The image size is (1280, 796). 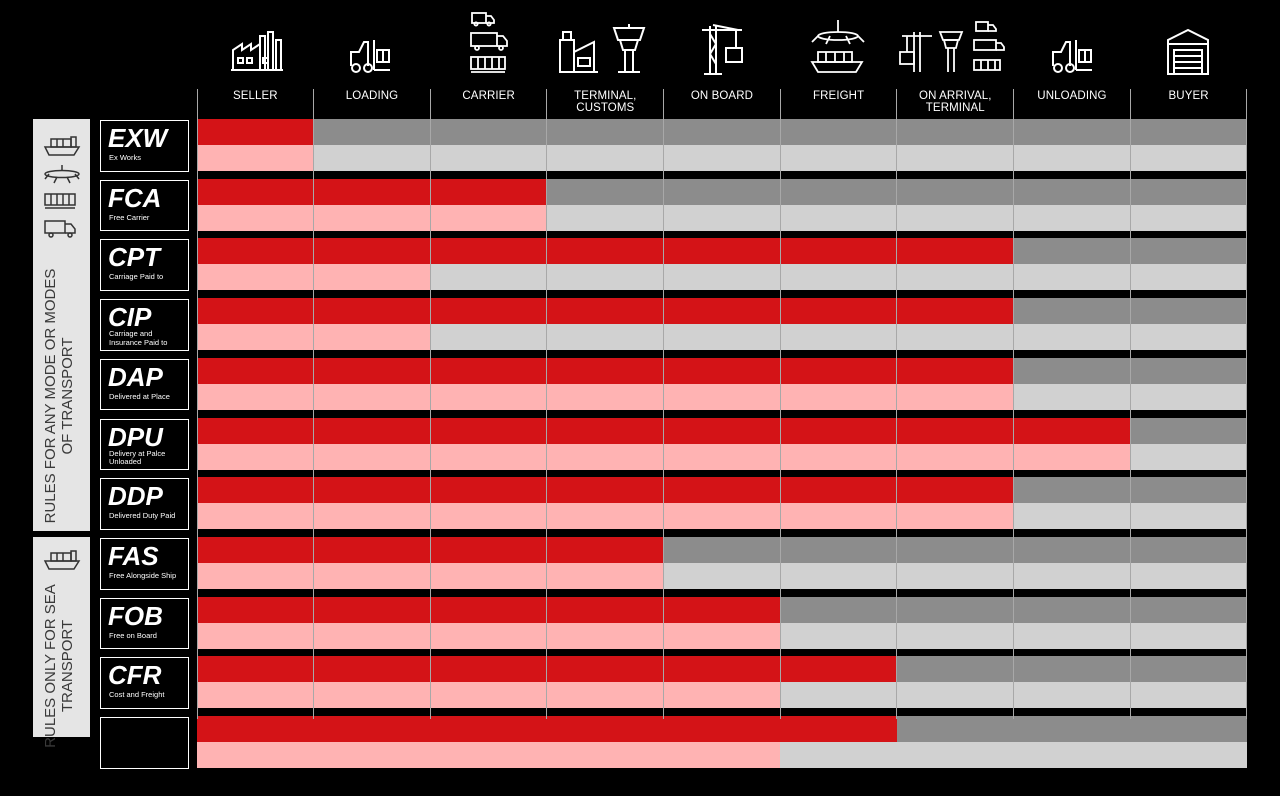 What do you see at coordinates (67, 666) in the screenshot?
I see `transport-group-label-line: TRANSPORT` at bounding box center [67, 666].